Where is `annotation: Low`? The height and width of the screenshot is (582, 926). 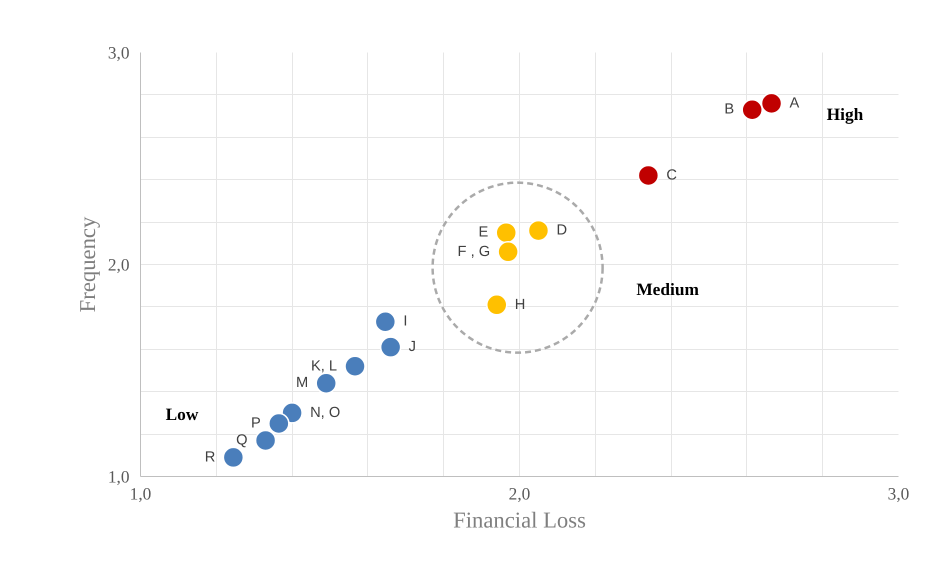
annotation: Low is located at coordinates (182, 414).